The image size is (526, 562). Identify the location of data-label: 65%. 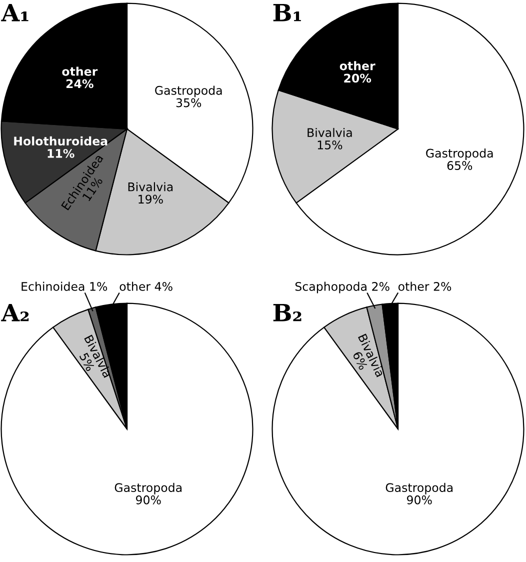
(459, 165).